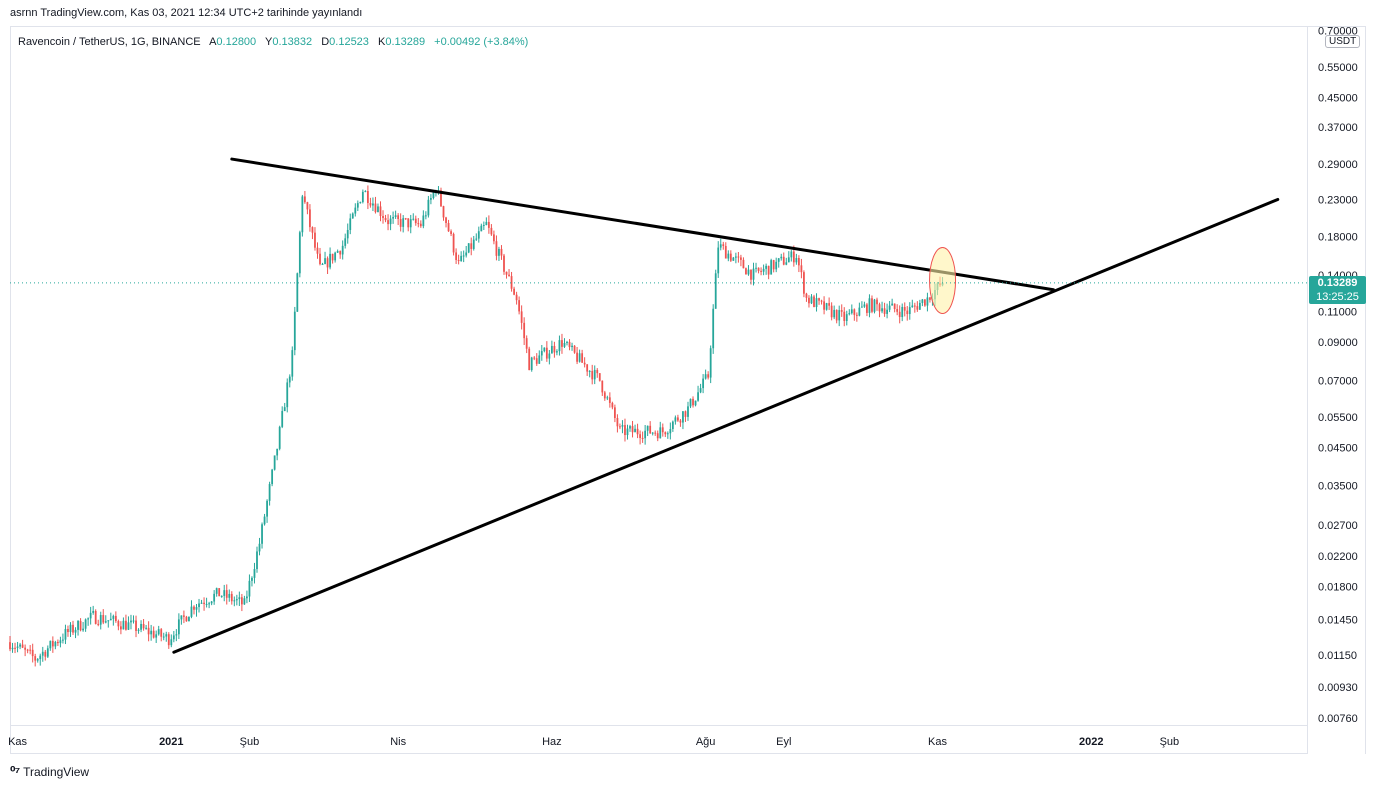 The height and width of the screenshot is (790, 1386). I want to click on footer-brand: ⁰⁷ TradingView, so click(49, 772).